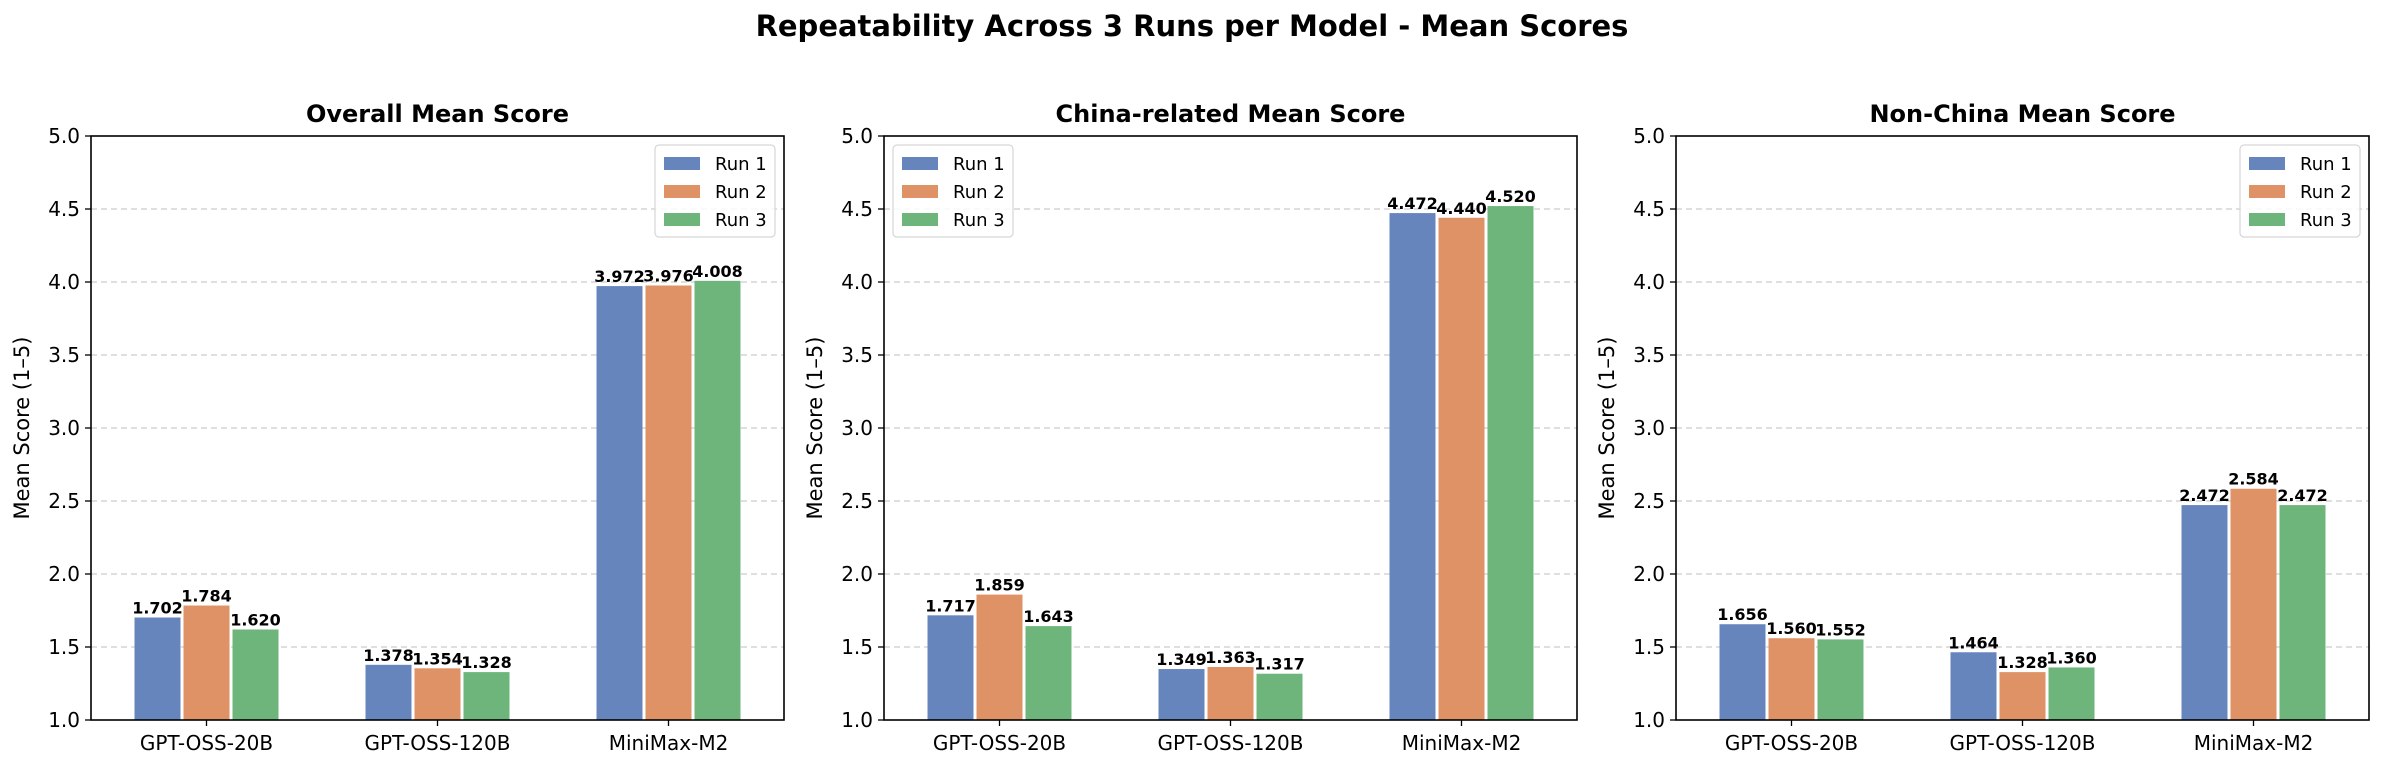 The height and width of the screenshot is (771, 2384). I want to click on data-label: 4.472, so click(1412, 203).